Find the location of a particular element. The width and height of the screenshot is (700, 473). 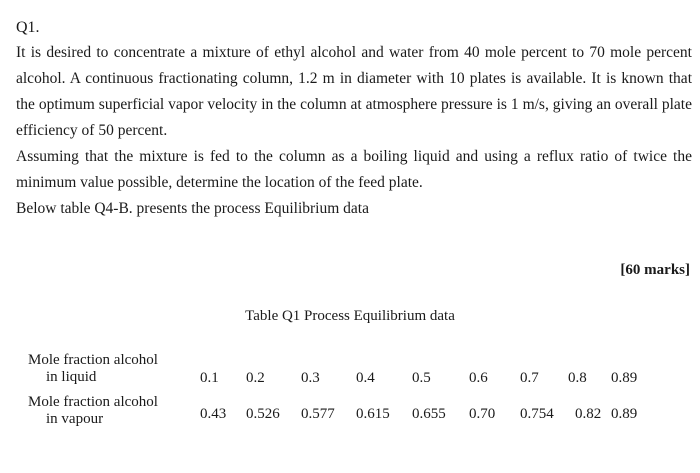

row-label-vapour: Mole fraction alcohol in vapour is located at coordinates (93, 411).